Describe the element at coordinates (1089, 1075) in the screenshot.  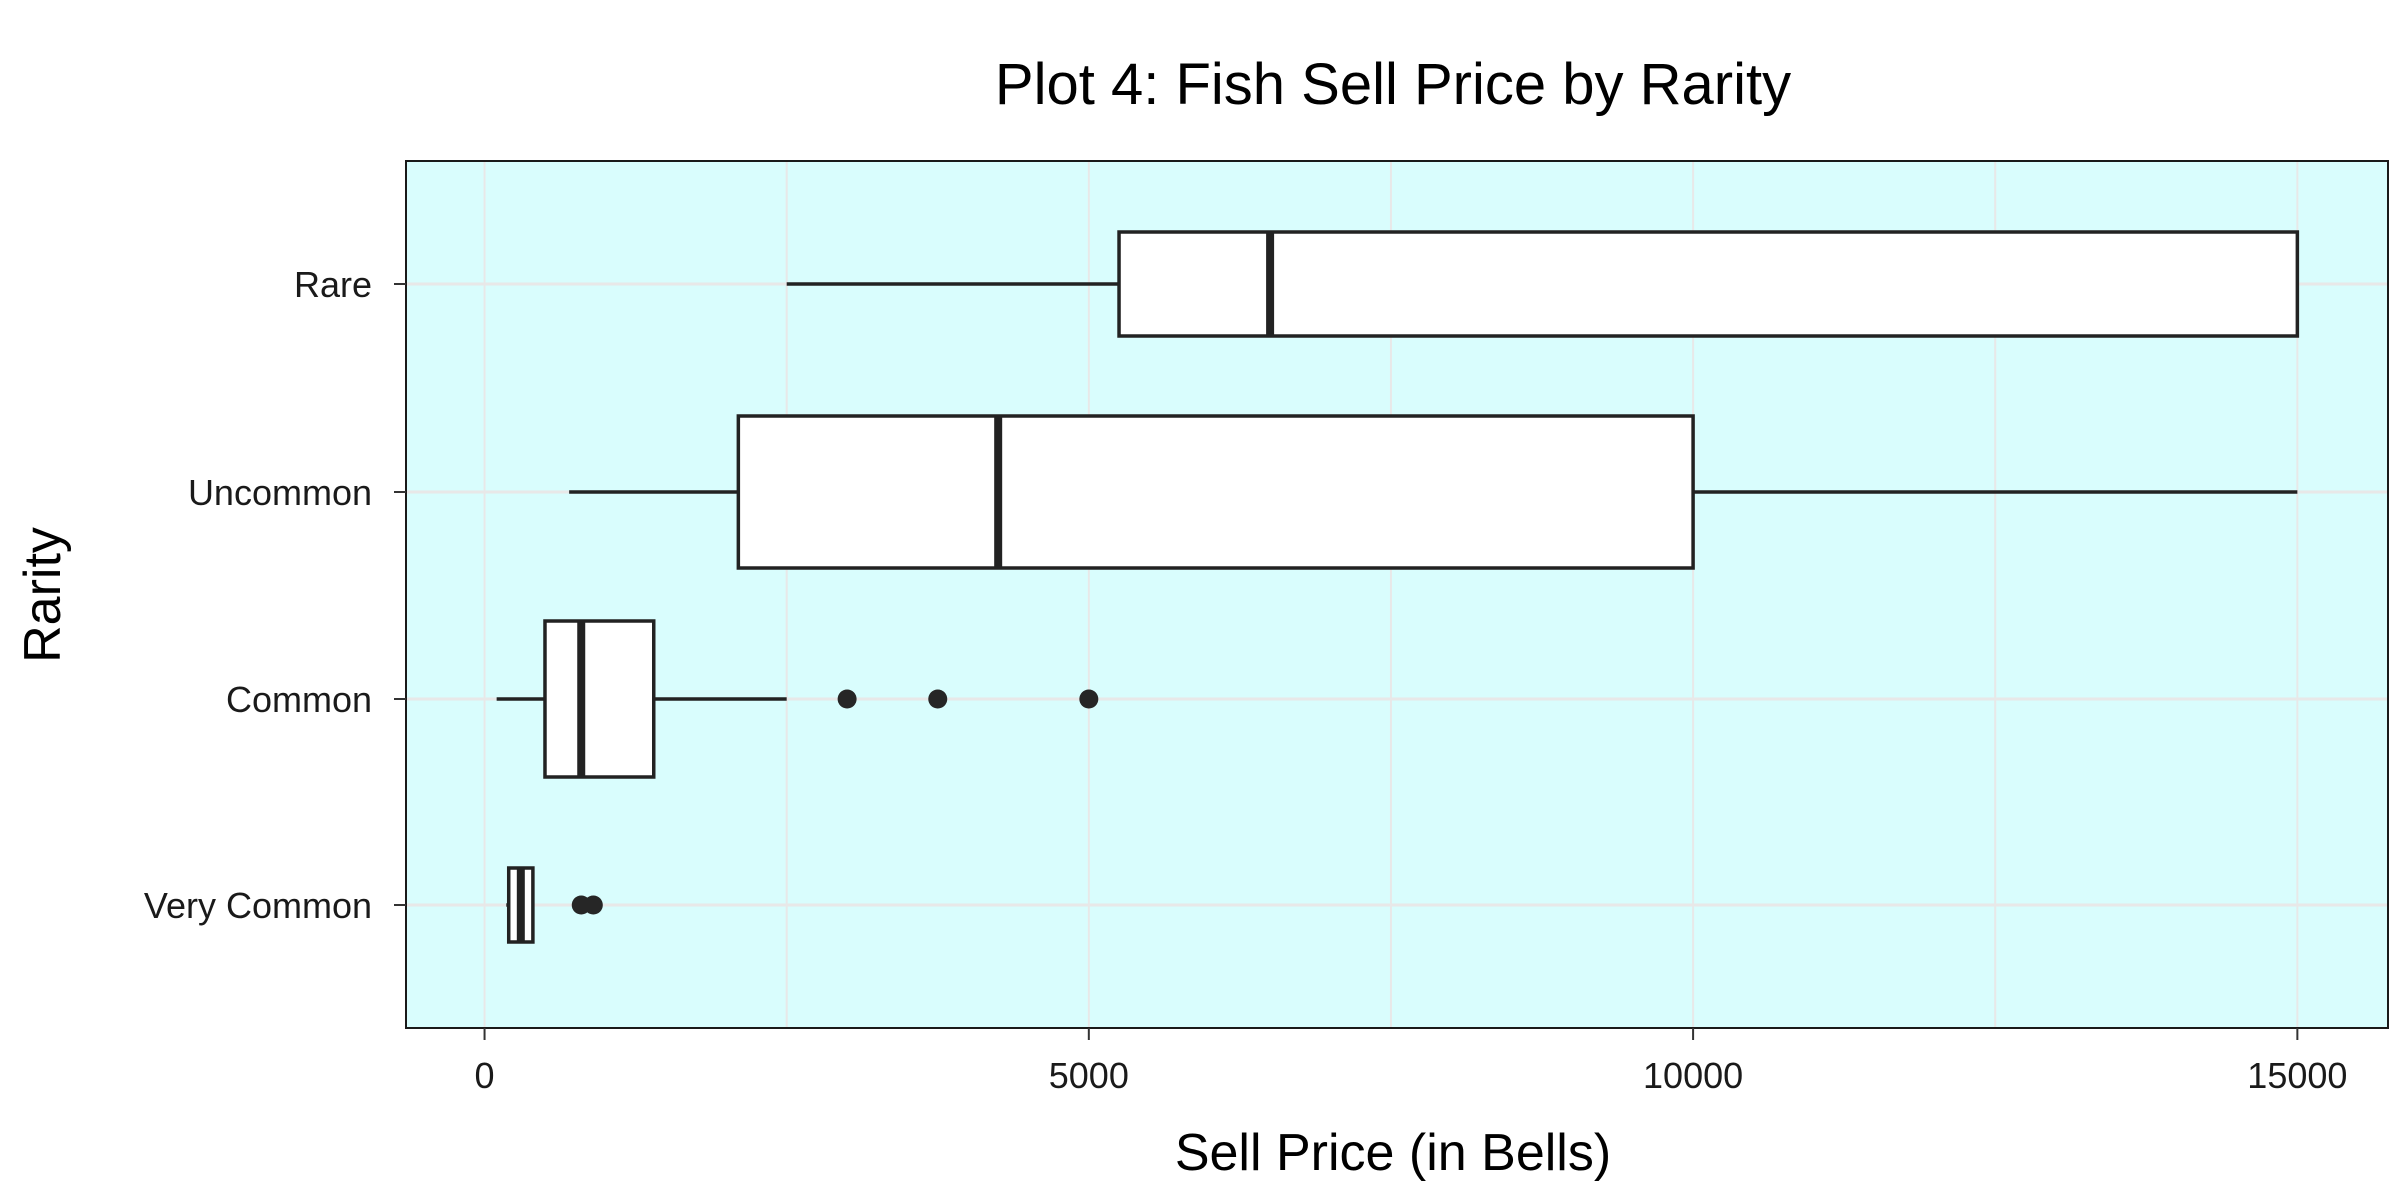
I see `x-tick-label: 5000` at that location.